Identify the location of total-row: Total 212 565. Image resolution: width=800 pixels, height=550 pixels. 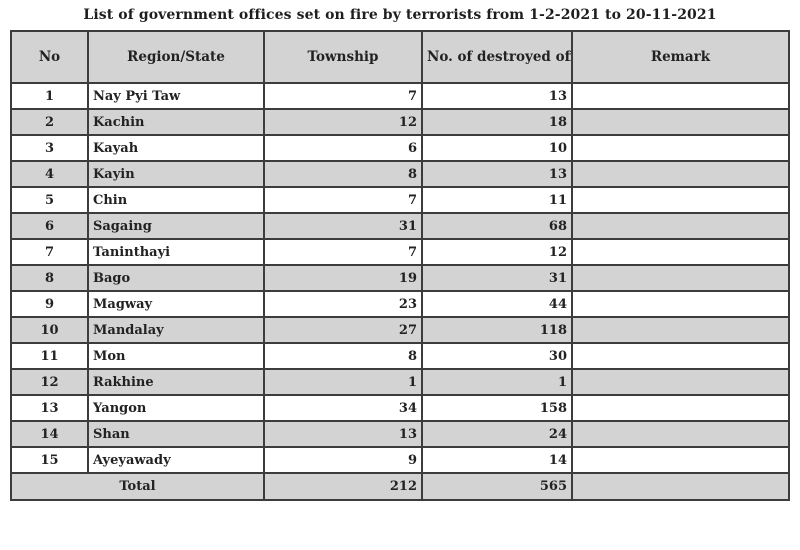
(400, 486).